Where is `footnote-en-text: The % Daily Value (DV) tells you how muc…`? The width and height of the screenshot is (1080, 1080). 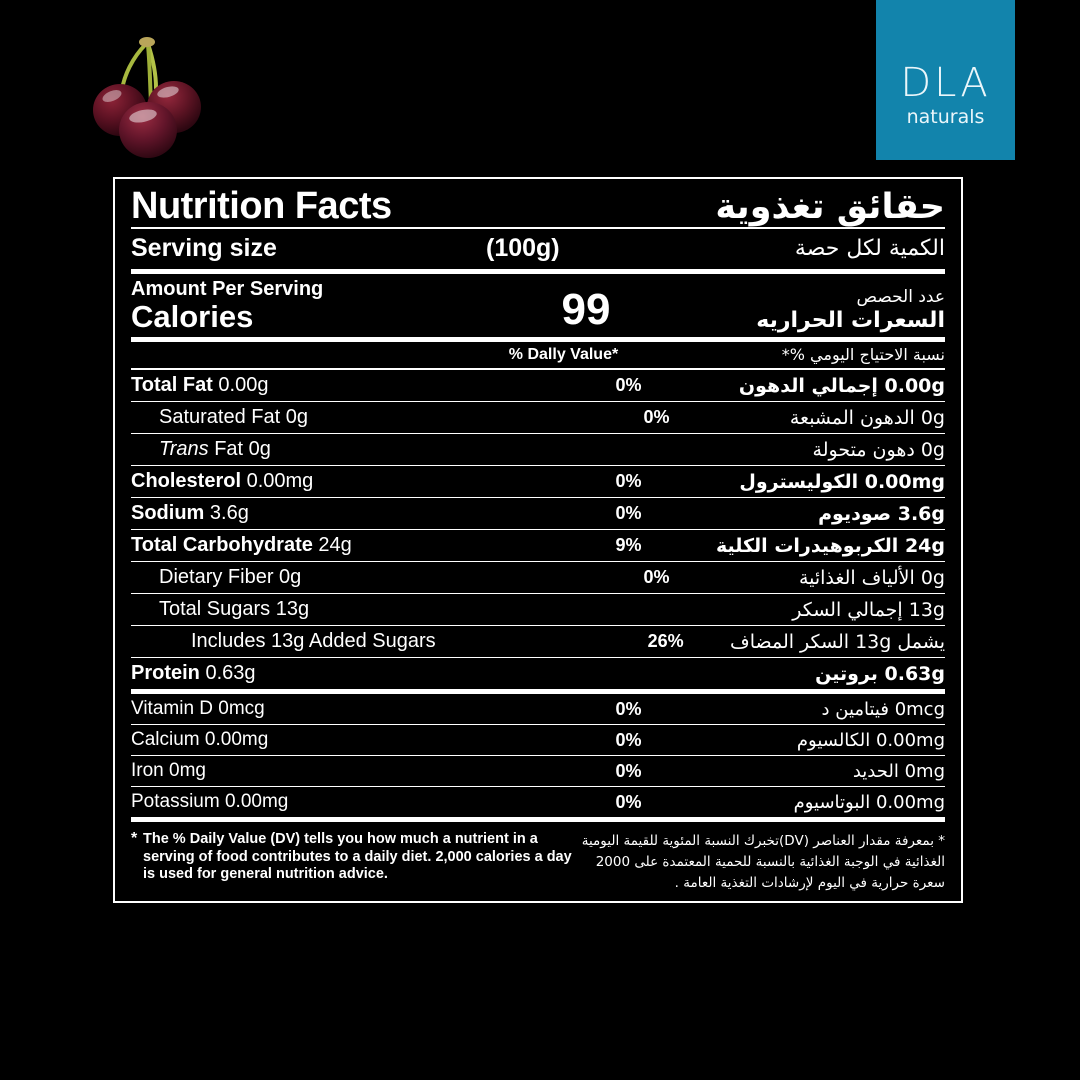
footnote-en-text: The % Daily Value (DV) tells you how muc… is located at coordinates (357, 857).